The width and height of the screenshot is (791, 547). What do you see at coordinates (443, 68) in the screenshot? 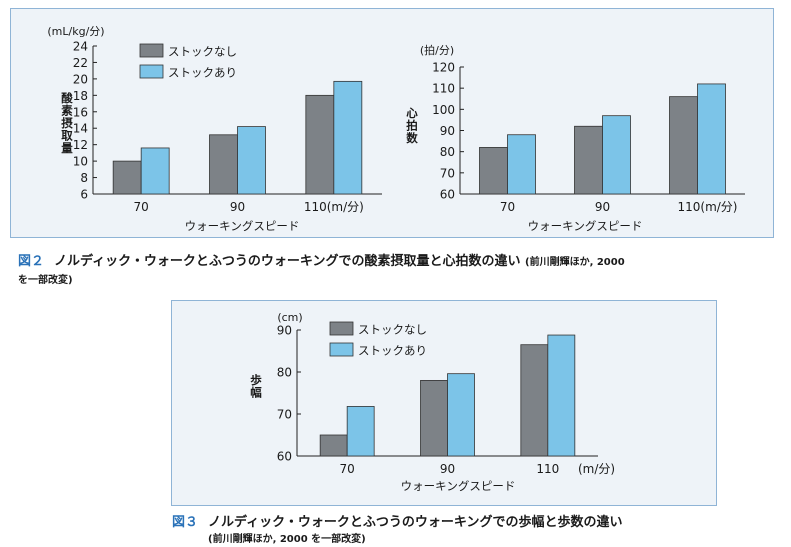
I see `y-tick-label: 120` at bounding box center [443, 68].